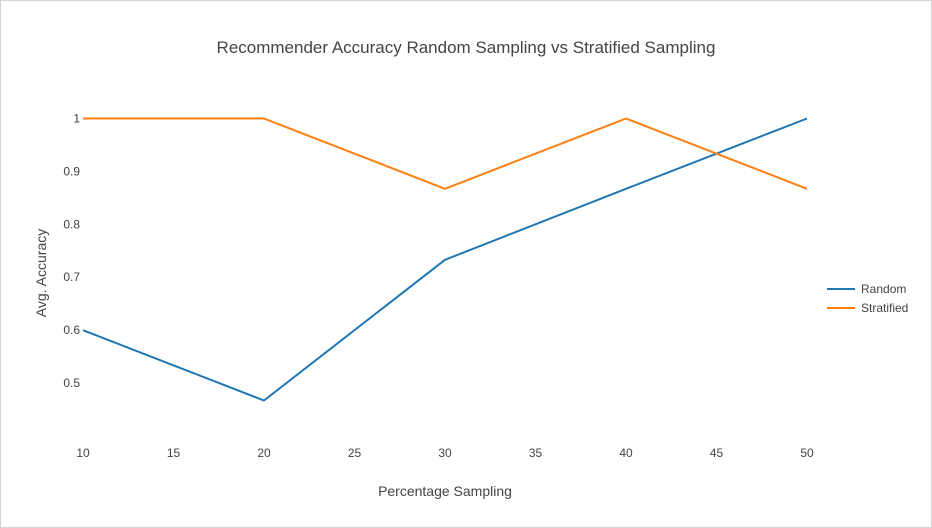 The height and width of the screenshot is (528, 932). What do you see at coordinates (76, 118) in the screenshot?
I see `y-tick-label: 1` at bounding box center [76, 118].